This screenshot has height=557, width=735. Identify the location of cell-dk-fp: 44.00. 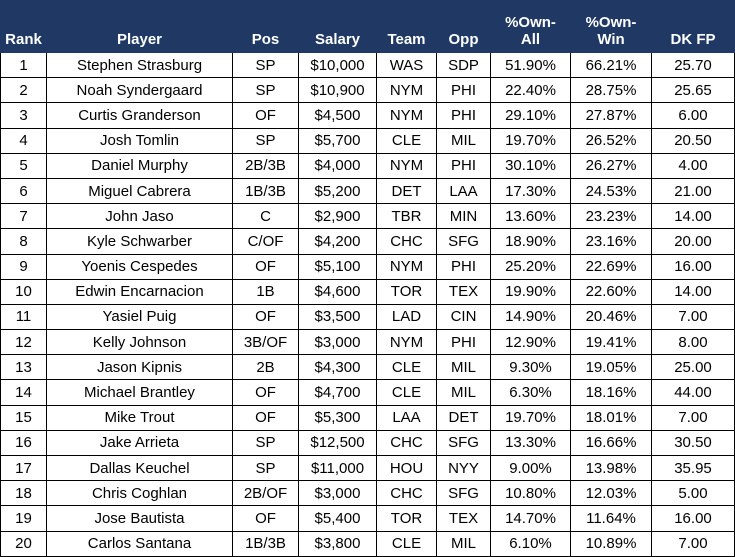
(693, 392).